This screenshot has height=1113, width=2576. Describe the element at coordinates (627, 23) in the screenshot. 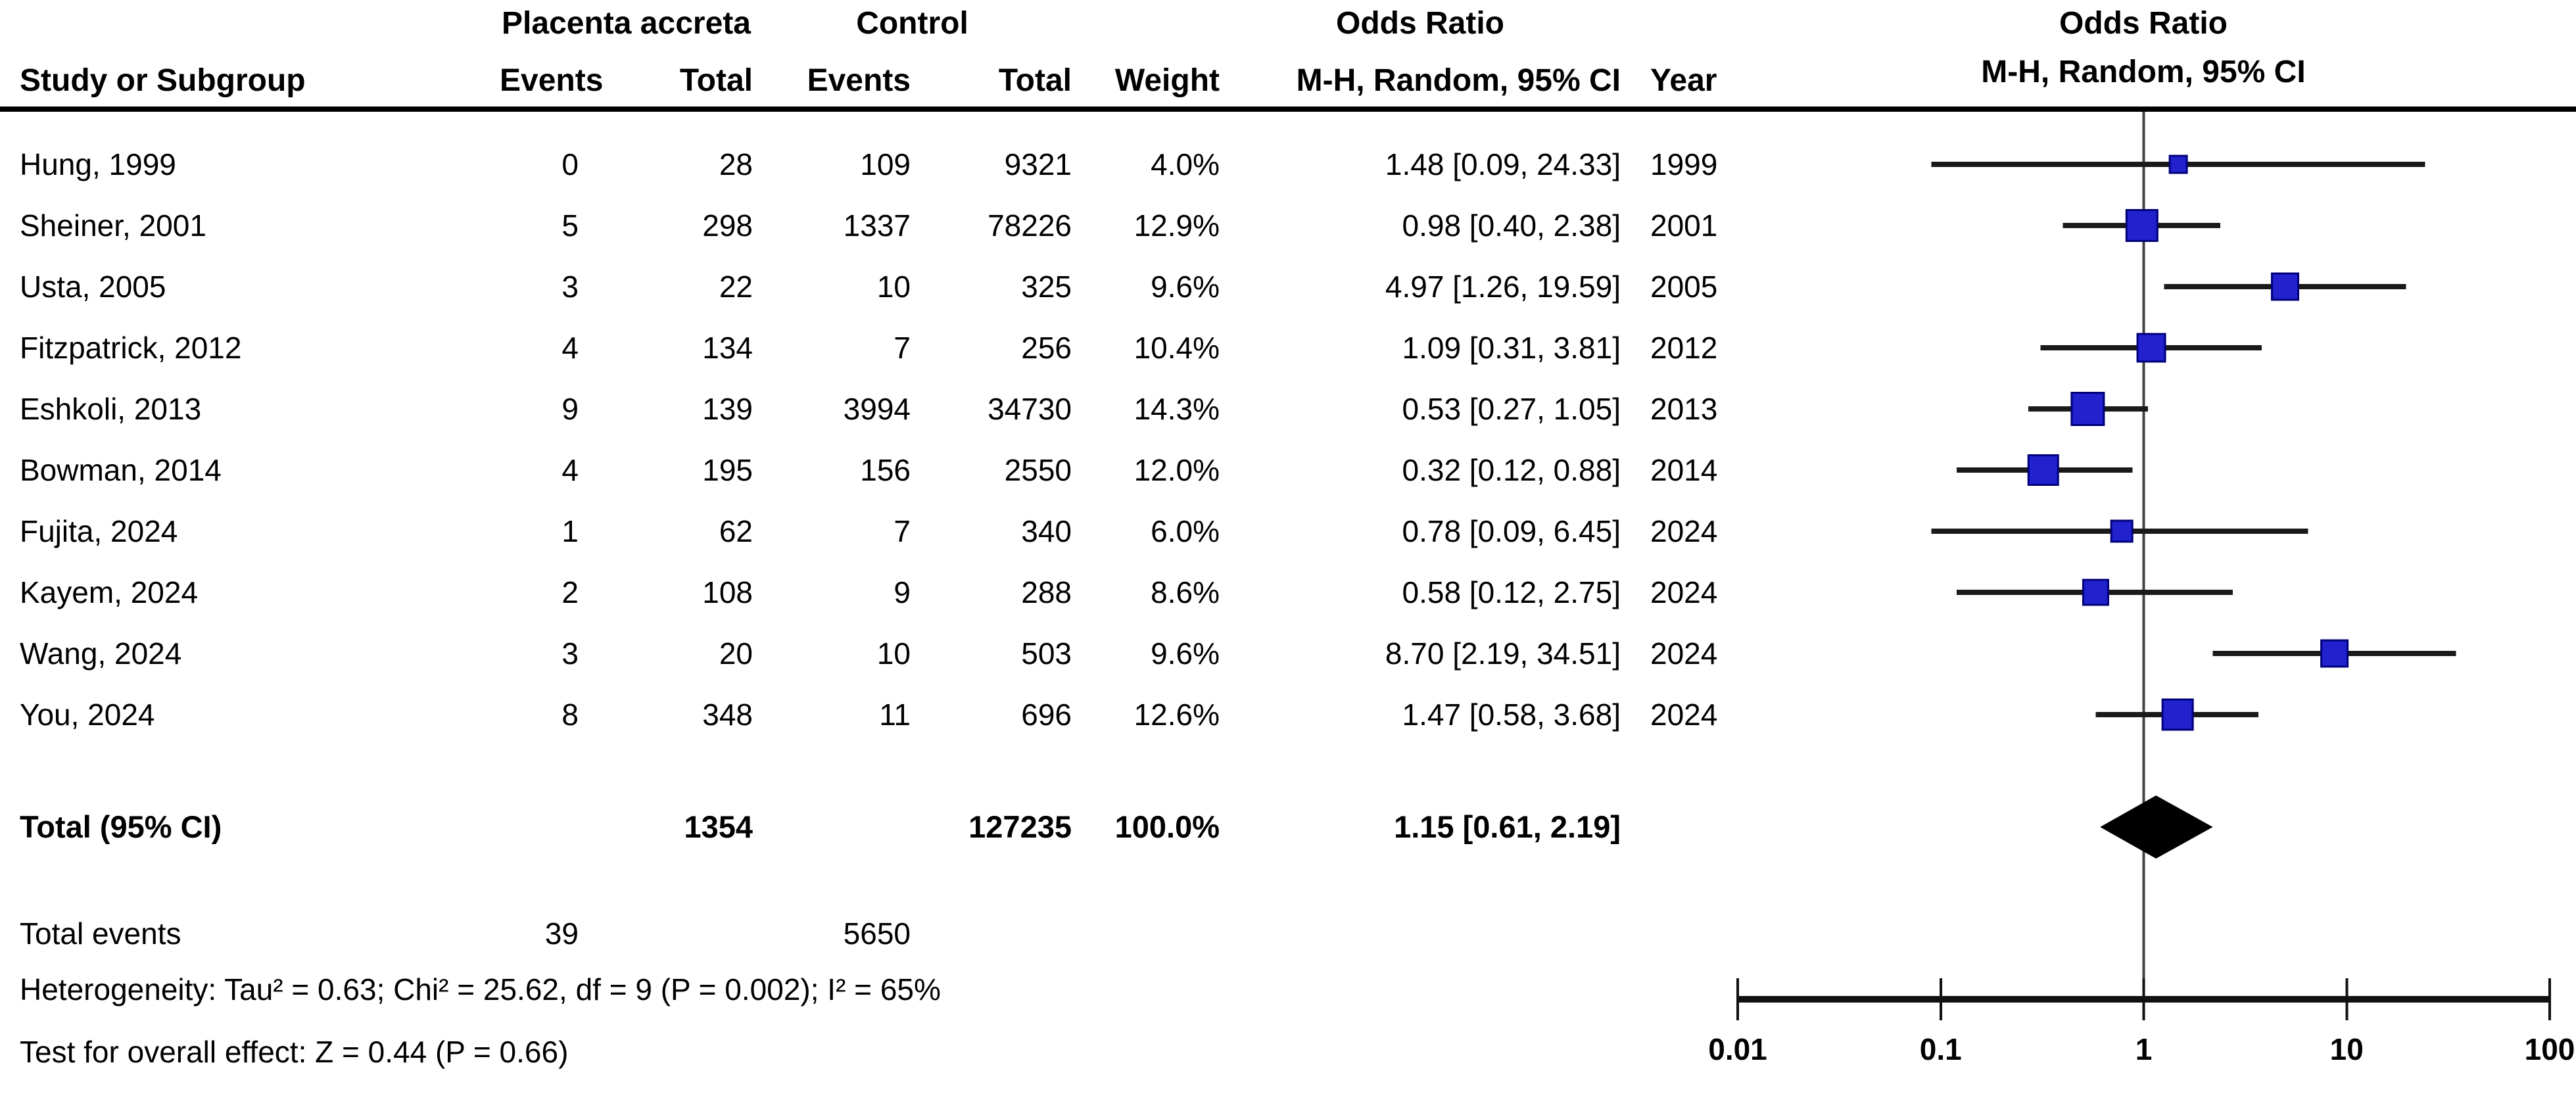

I see `group-header-accreta: Placenta accreta` at that location.